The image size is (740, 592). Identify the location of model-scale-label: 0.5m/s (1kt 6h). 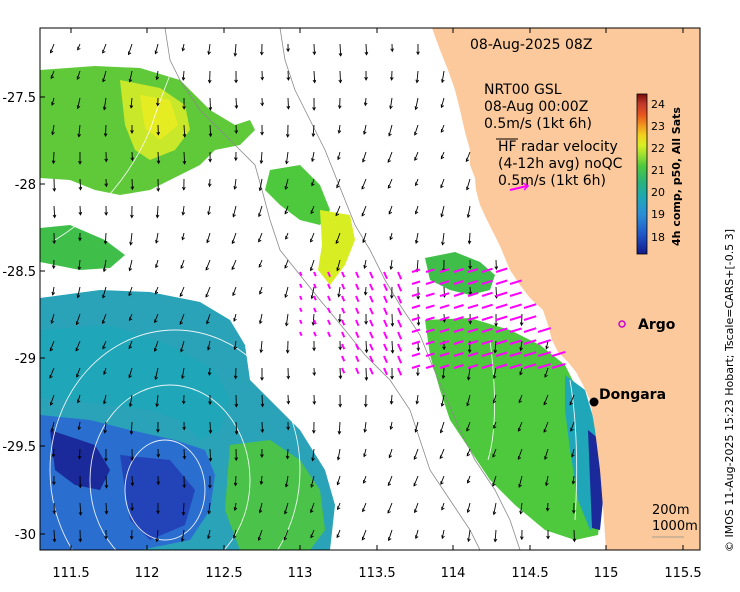
(538, 124).